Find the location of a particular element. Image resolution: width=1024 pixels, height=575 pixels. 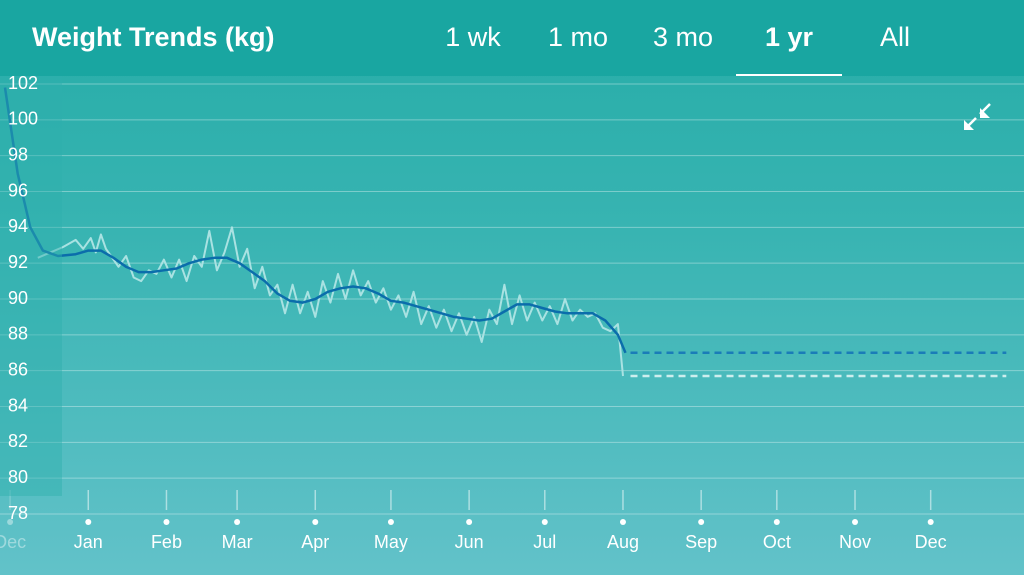

y-tick-label: 90 is located at coordinates (18, 298).